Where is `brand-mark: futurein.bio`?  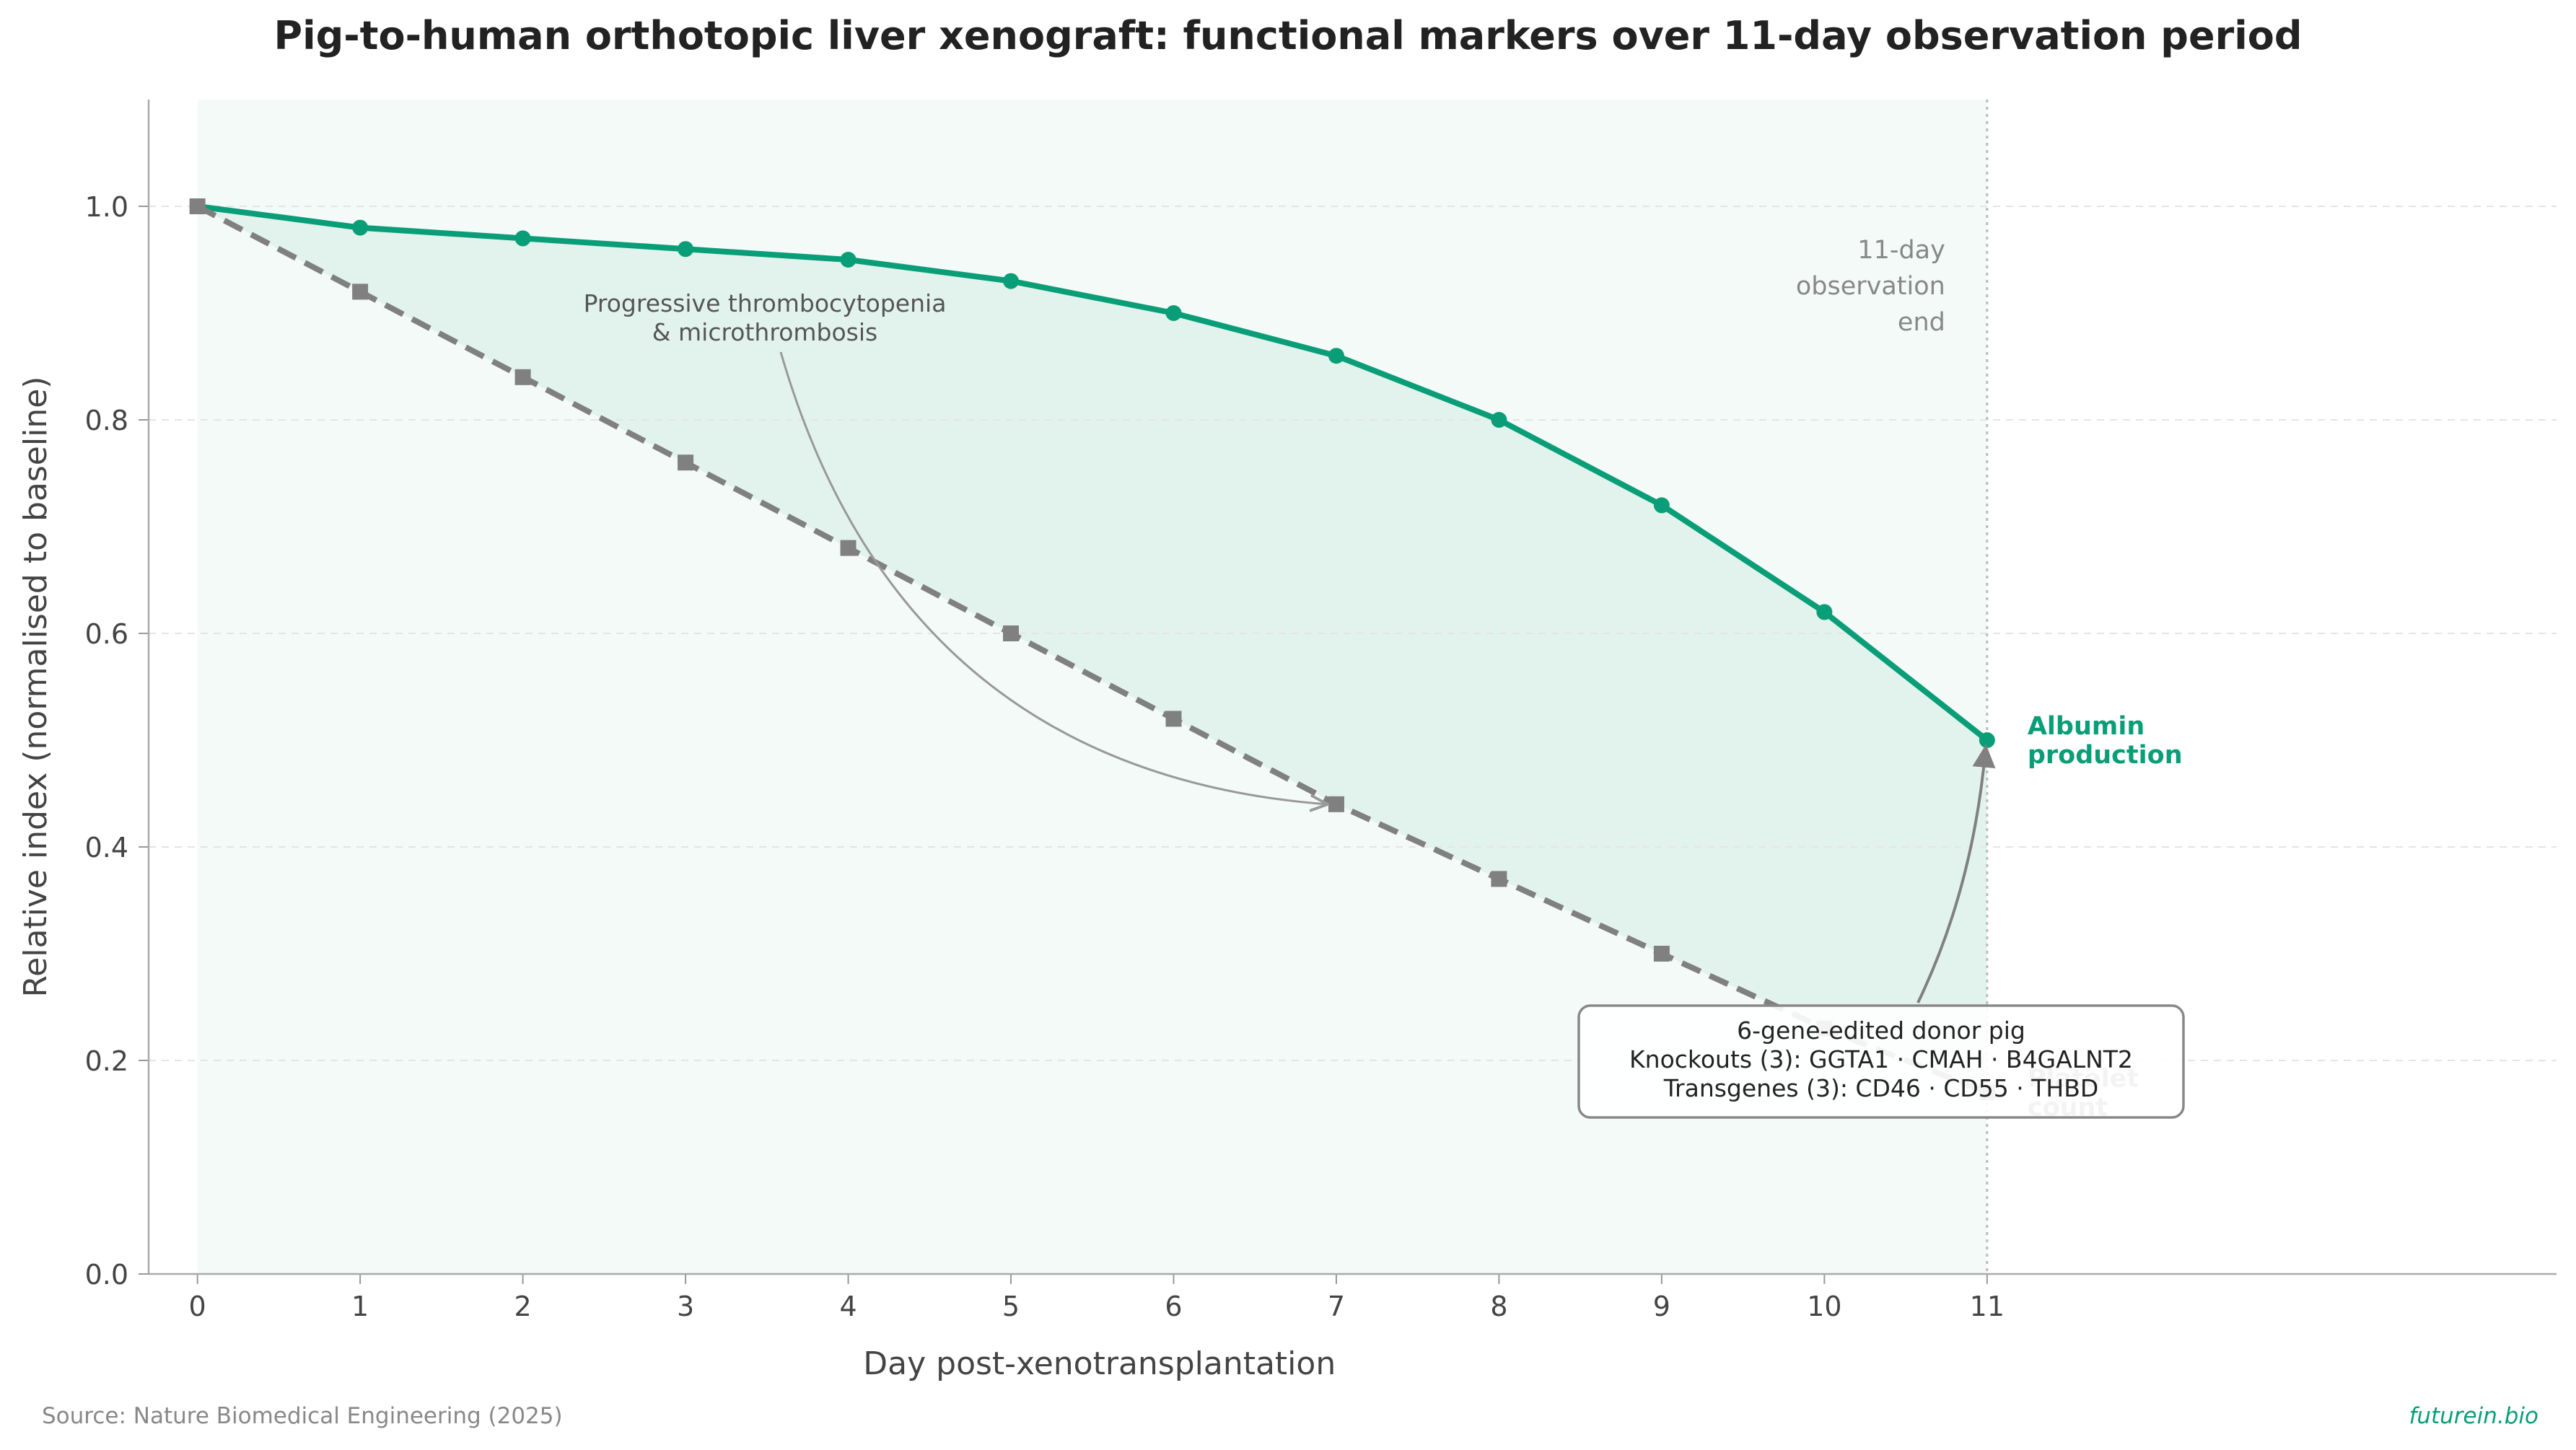
brand-mark: futurein.bio is located at coordinates (2473, 1416).